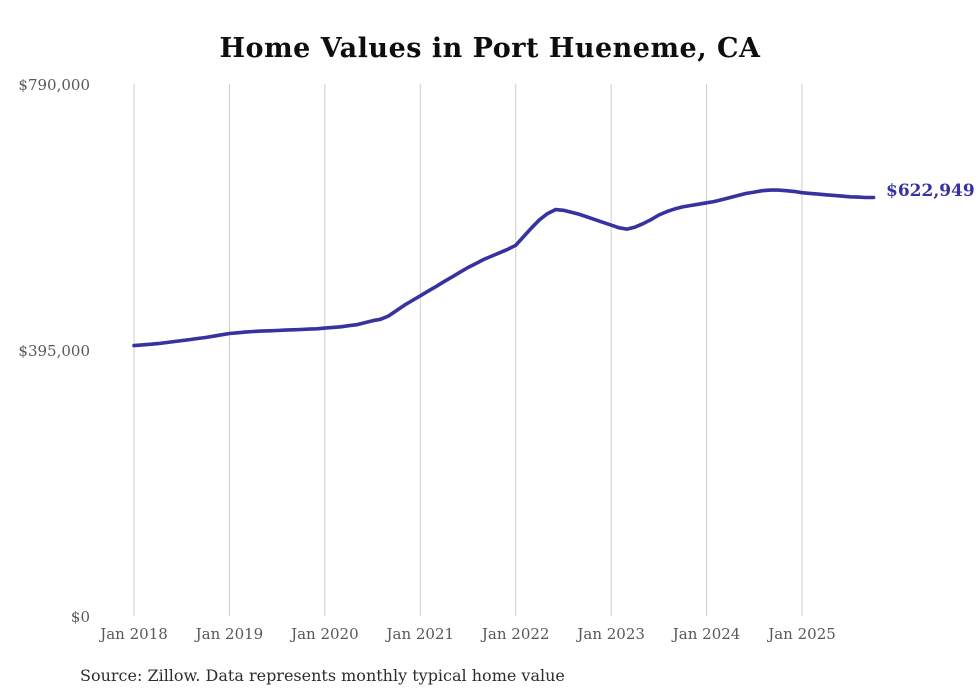 The height and width of the screenshot is (699, 980). What do you see at coordinates (706, 634) in the screenshot?
I see `x-axis-tick-label: Jan 2024` at bounding box center [706, 634].